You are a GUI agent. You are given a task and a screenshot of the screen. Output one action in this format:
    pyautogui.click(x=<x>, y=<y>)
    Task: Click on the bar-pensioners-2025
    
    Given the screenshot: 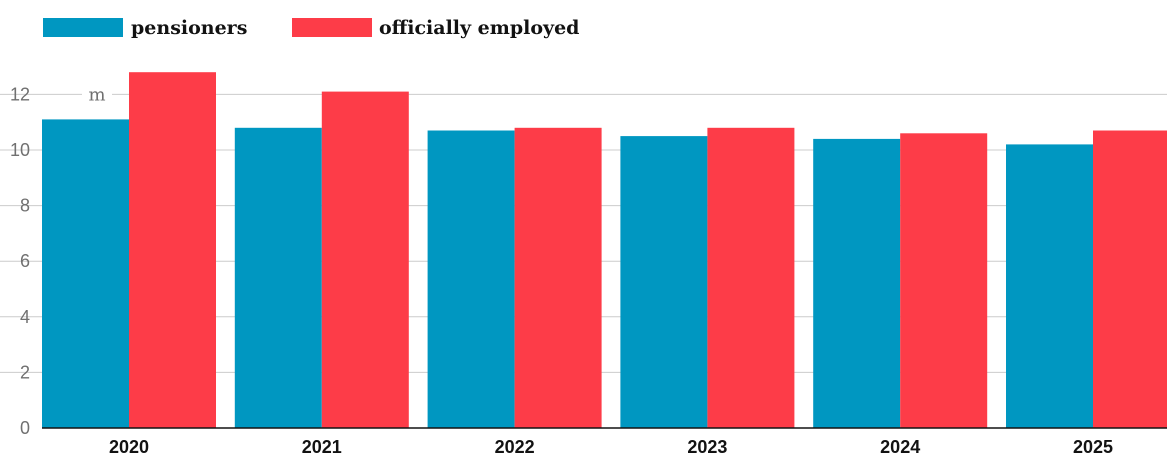 What is the action you would take?
    pyautogui.click(x=1049, y=286)
    